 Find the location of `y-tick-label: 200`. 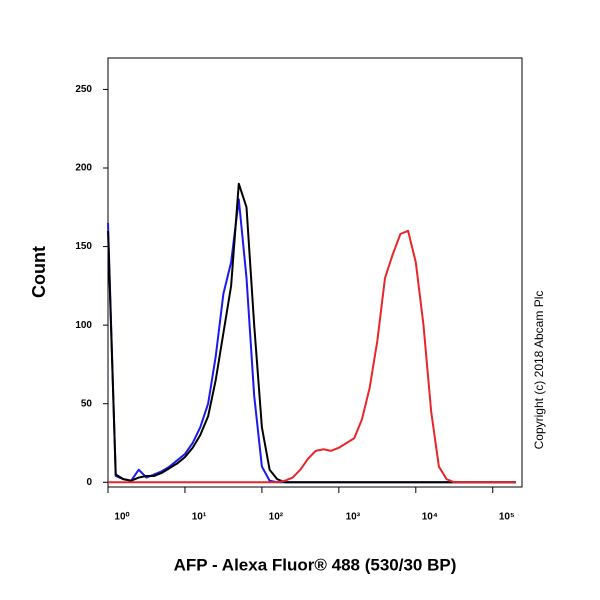

y-tick-label: 200 is located at coordinates (83, 168).